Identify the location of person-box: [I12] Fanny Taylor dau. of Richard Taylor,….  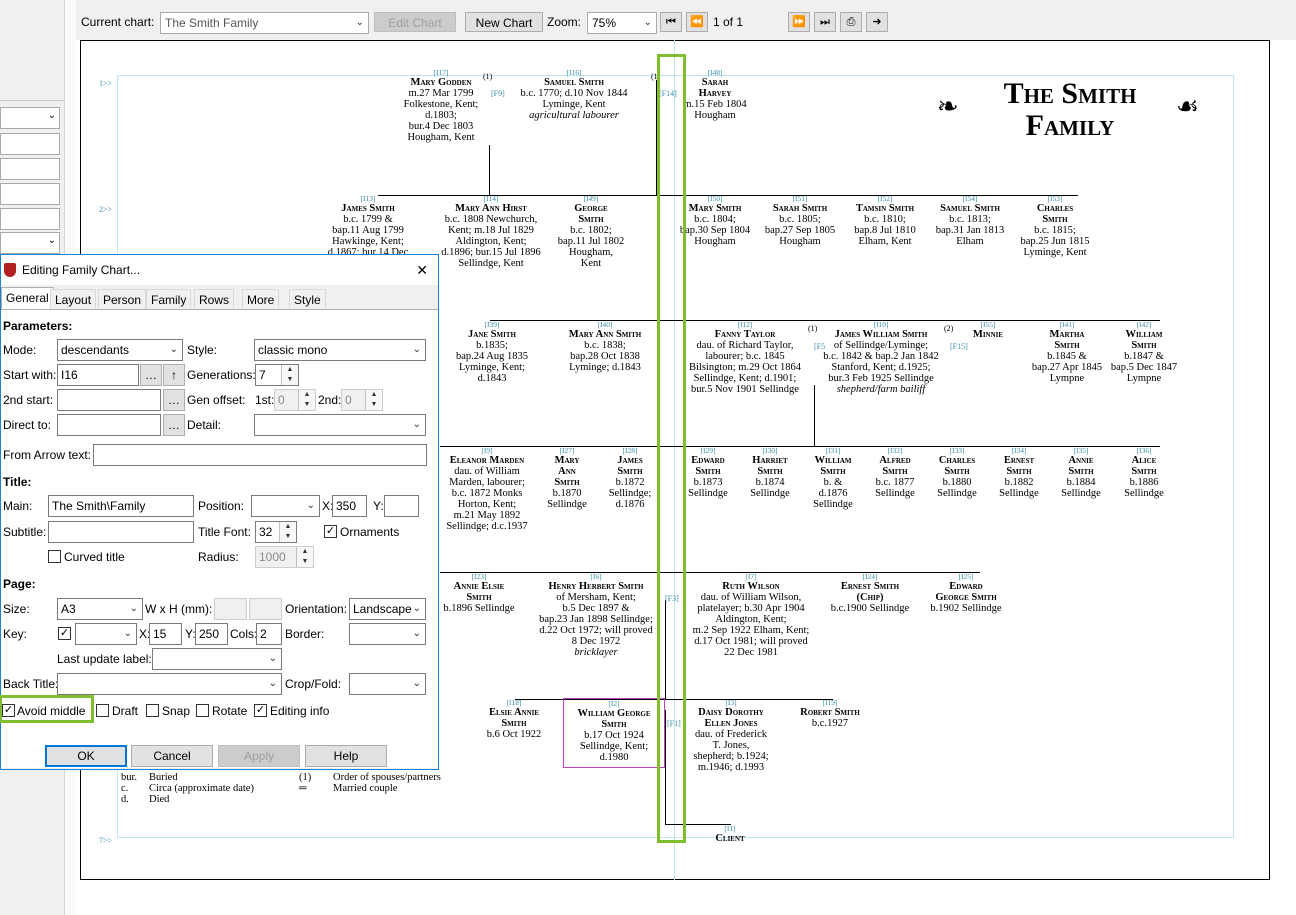
(744, 357).